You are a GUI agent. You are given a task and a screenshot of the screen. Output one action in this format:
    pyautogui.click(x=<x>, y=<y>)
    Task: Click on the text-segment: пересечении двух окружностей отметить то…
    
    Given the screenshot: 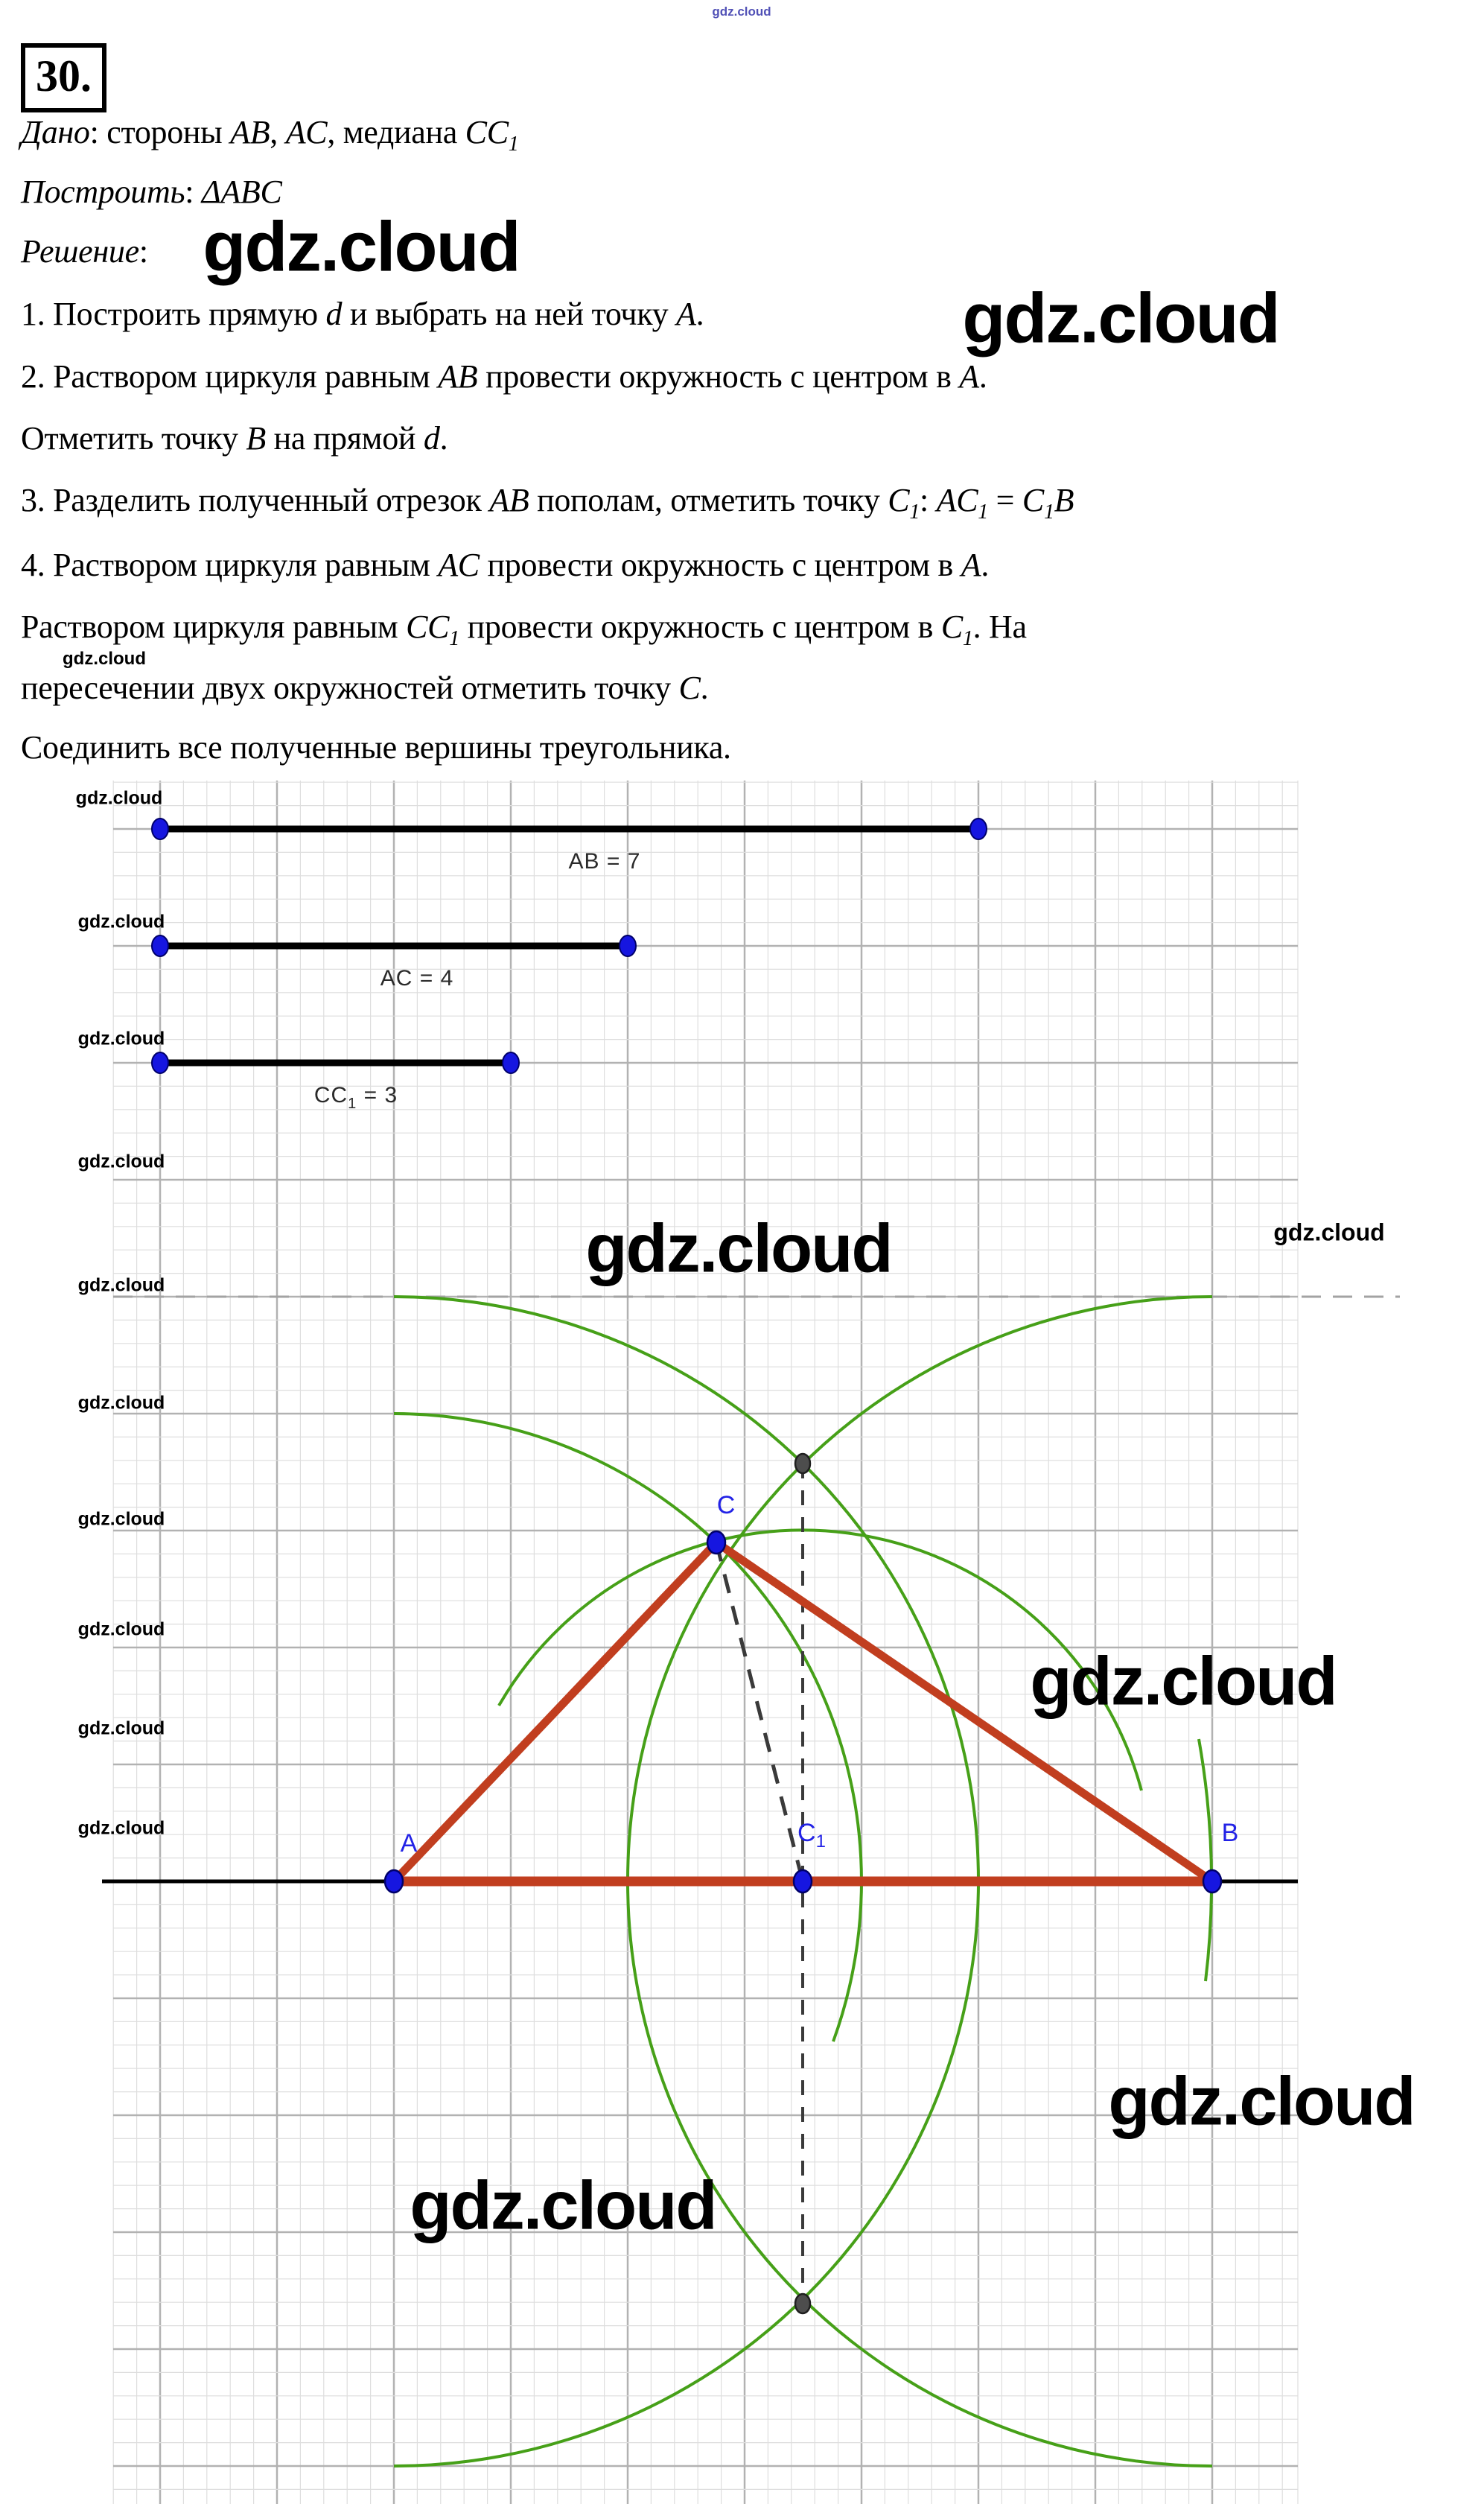 What is the action you would take?
    pyautogui.click(x=350, y=688)
    